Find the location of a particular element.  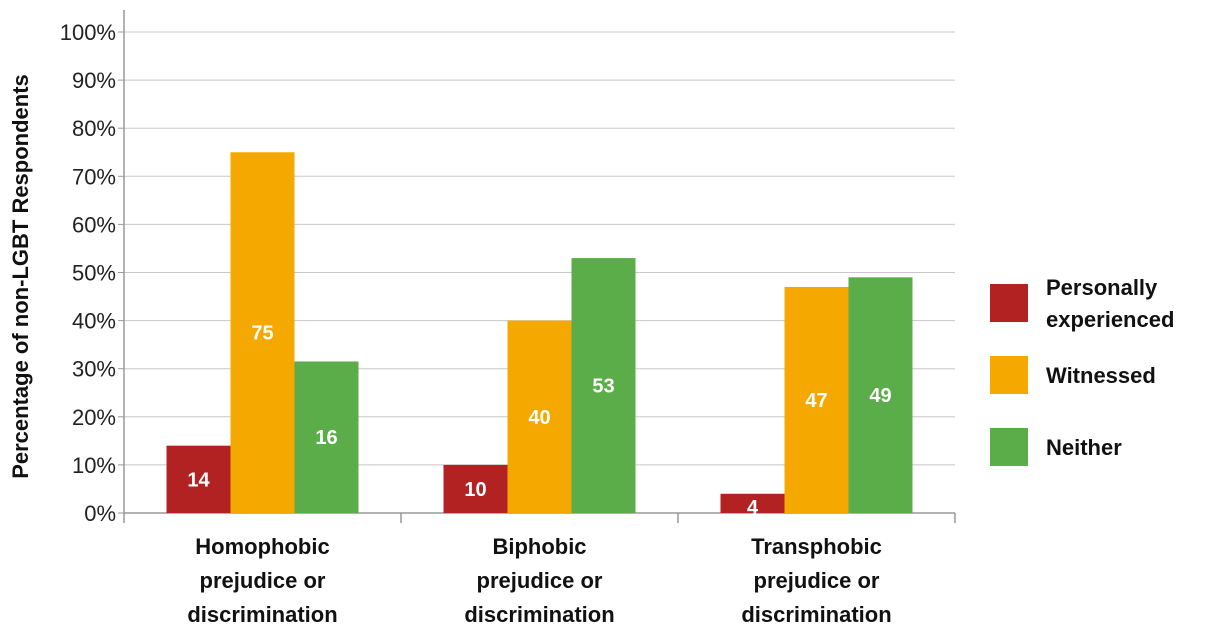

legend-label: Witnessed is located at coordinates (1101, 375).